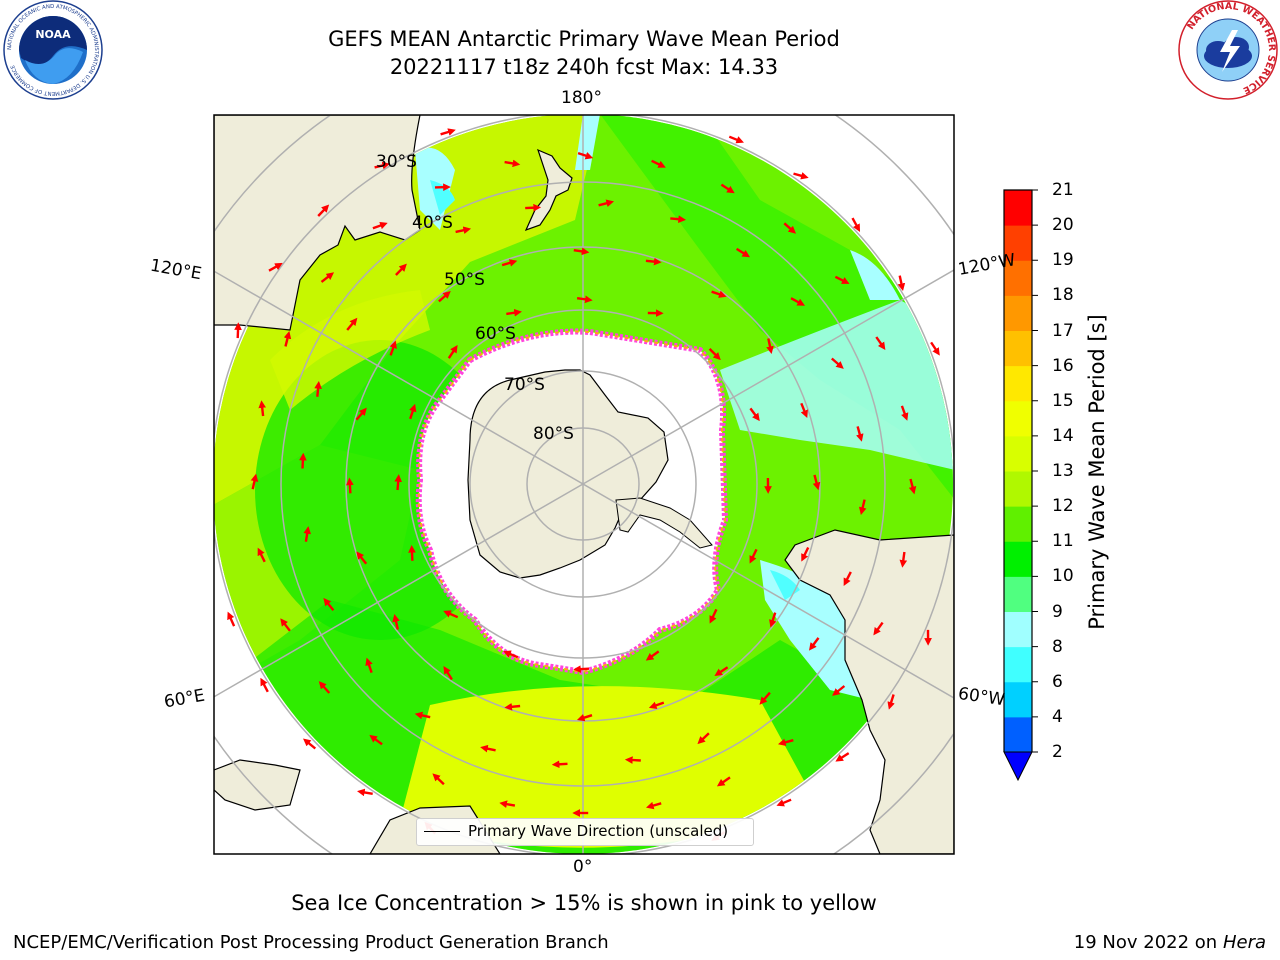  Describe the element at coordinates (1018, 766) in the screenshot. I see `colorbar-extend-arrow` at that location.